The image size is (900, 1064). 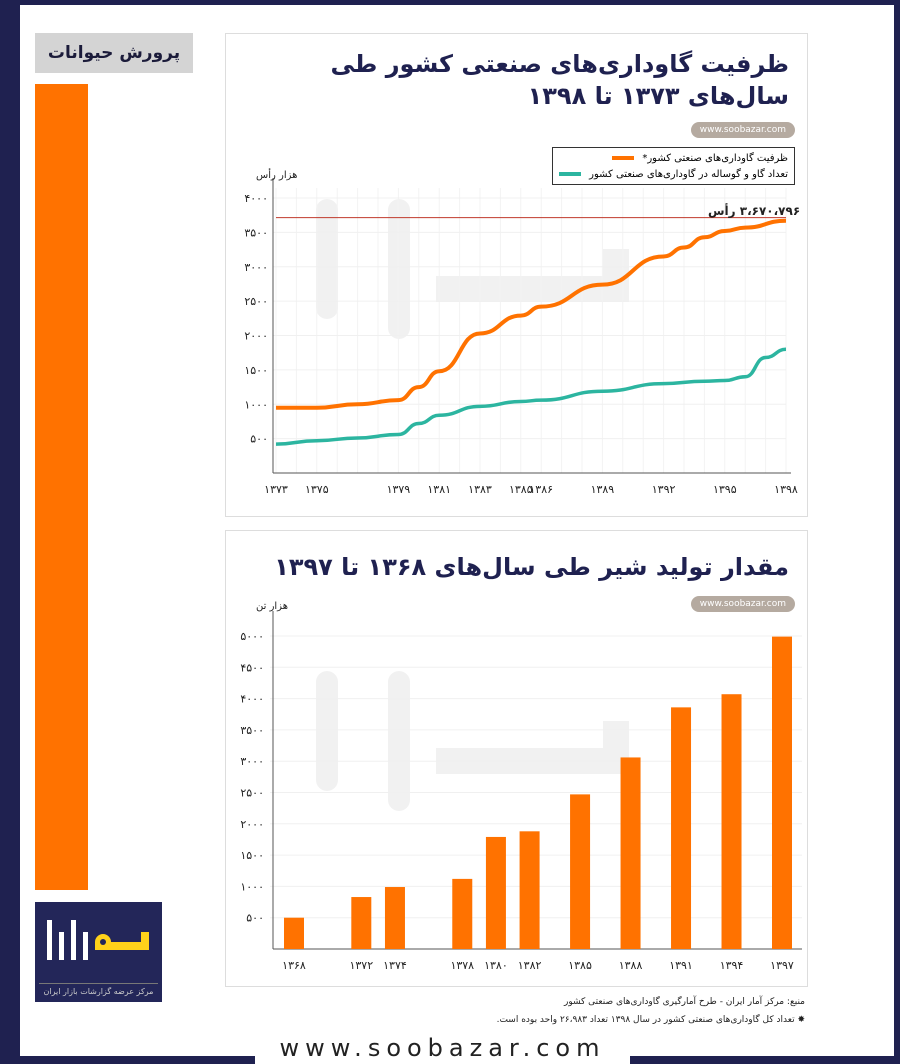 I want to click on reference-line-label: ۳،۶۷۰،۷۹۶ رأس, so click(x=754, y=211).